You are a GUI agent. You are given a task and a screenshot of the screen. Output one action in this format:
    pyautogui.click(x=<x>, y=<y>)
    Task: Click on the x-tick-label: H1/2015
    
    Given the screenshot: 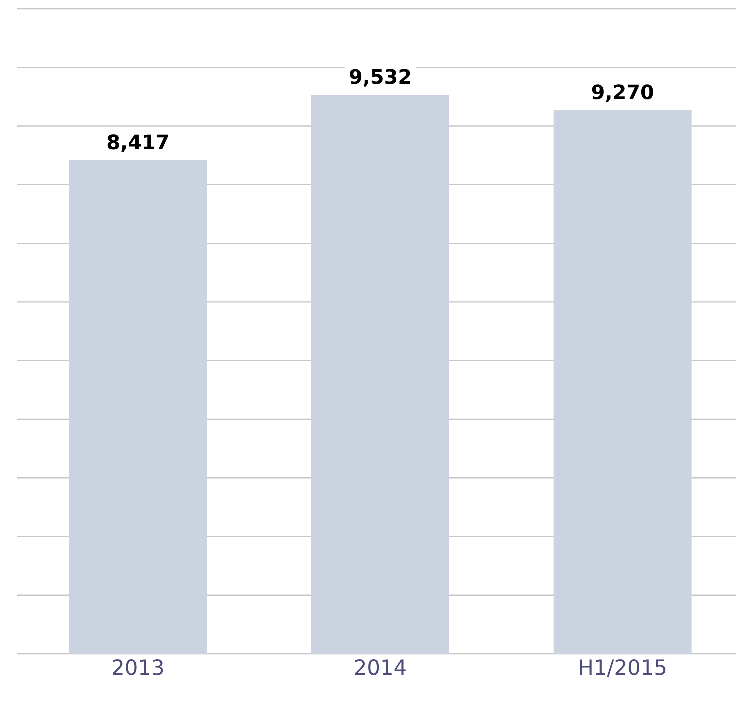 What is the action you would take?
    pyautogui.click(x=623, y=668)
    